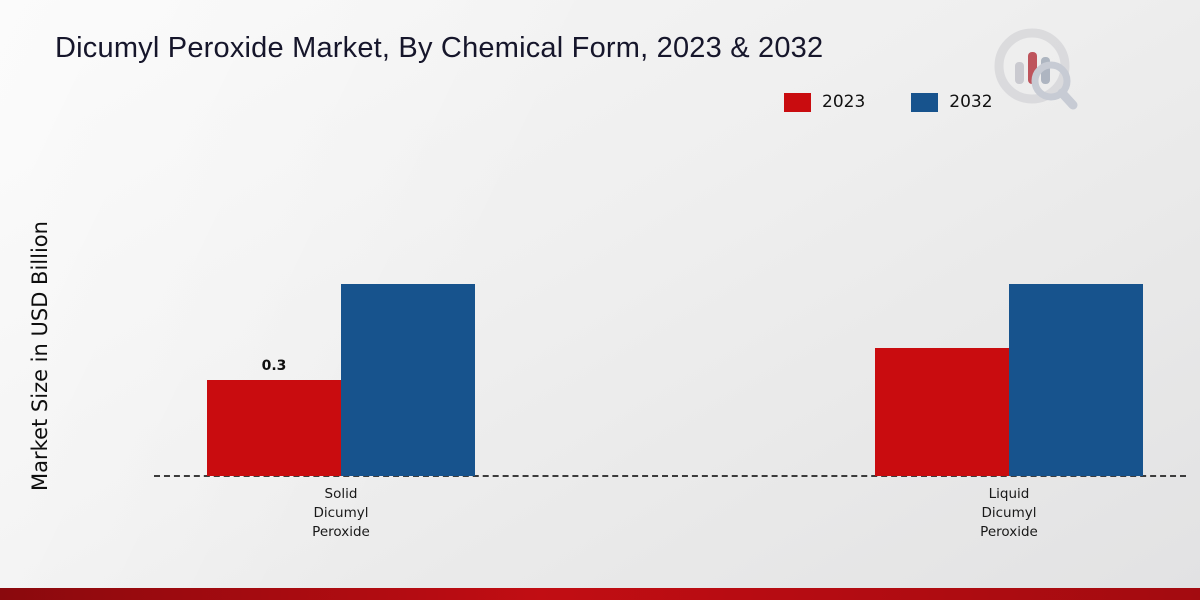 The width and height of the screenshot is (1200, 600). Describe the element at coordinates (888, 102) in the screenshot. I see `legend: 2023 2032` at that location.